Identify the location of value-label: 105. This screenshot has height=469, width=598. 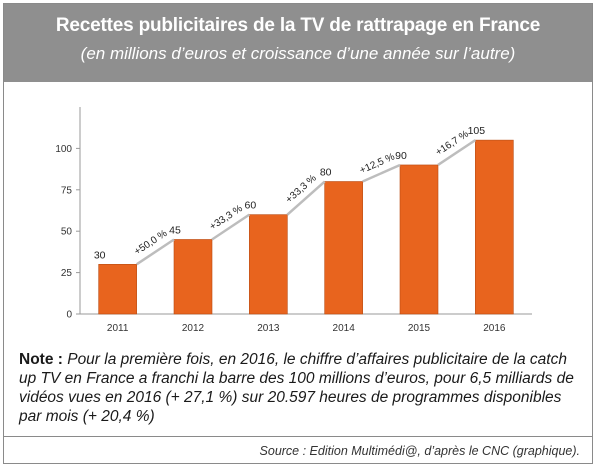
(477, 131).